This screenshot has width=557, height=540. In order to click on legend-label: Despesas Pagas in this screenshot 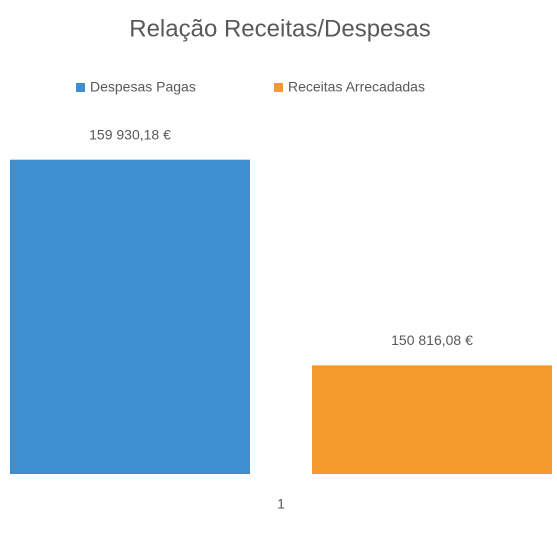, I will do `click(143, 87)`.